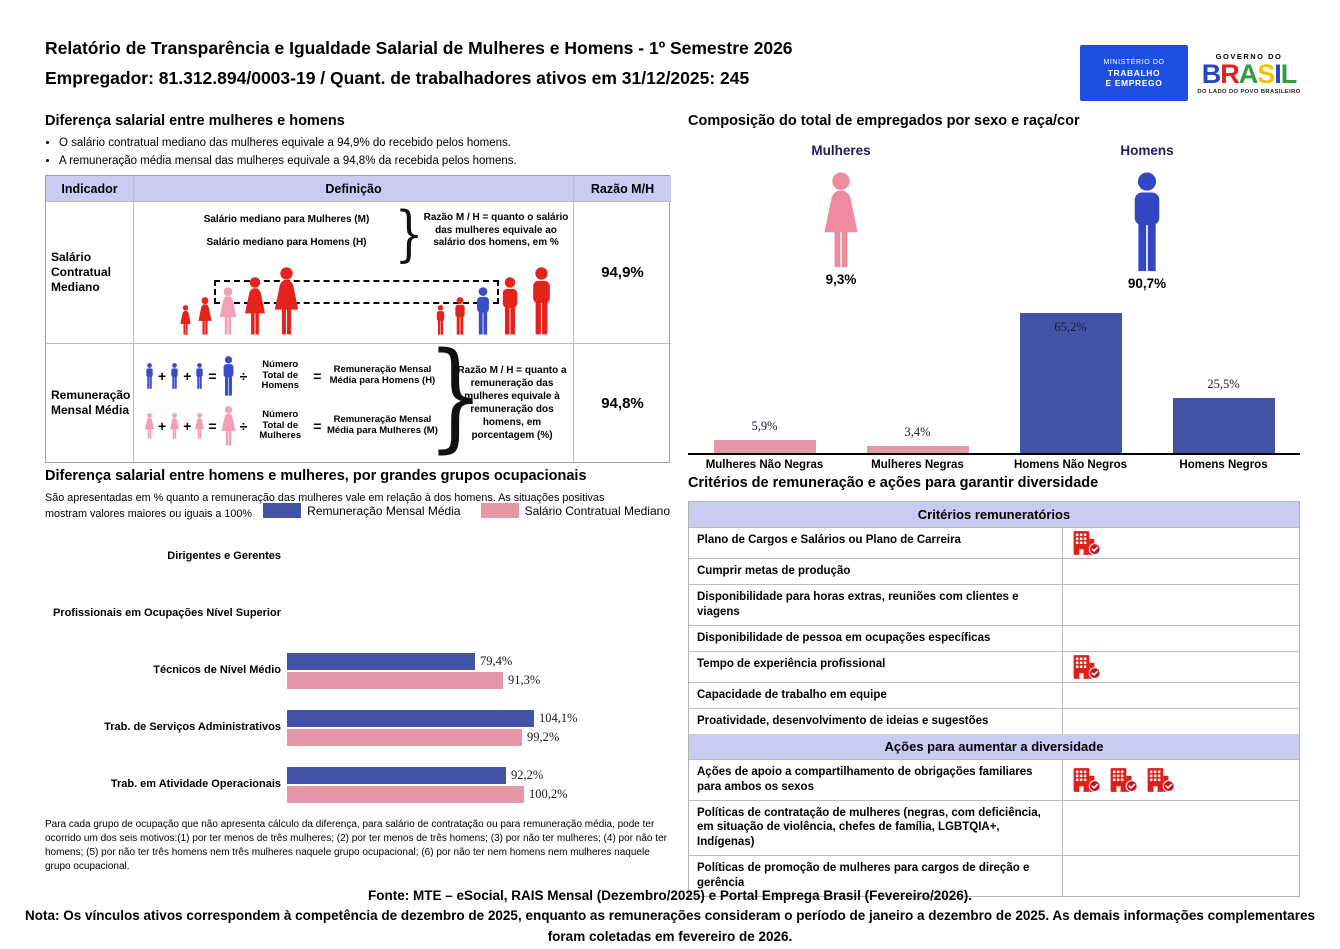  I want to click on sex-composition-figures: Mulheres 9,3% Homens 90,7%, so click(994, 217).